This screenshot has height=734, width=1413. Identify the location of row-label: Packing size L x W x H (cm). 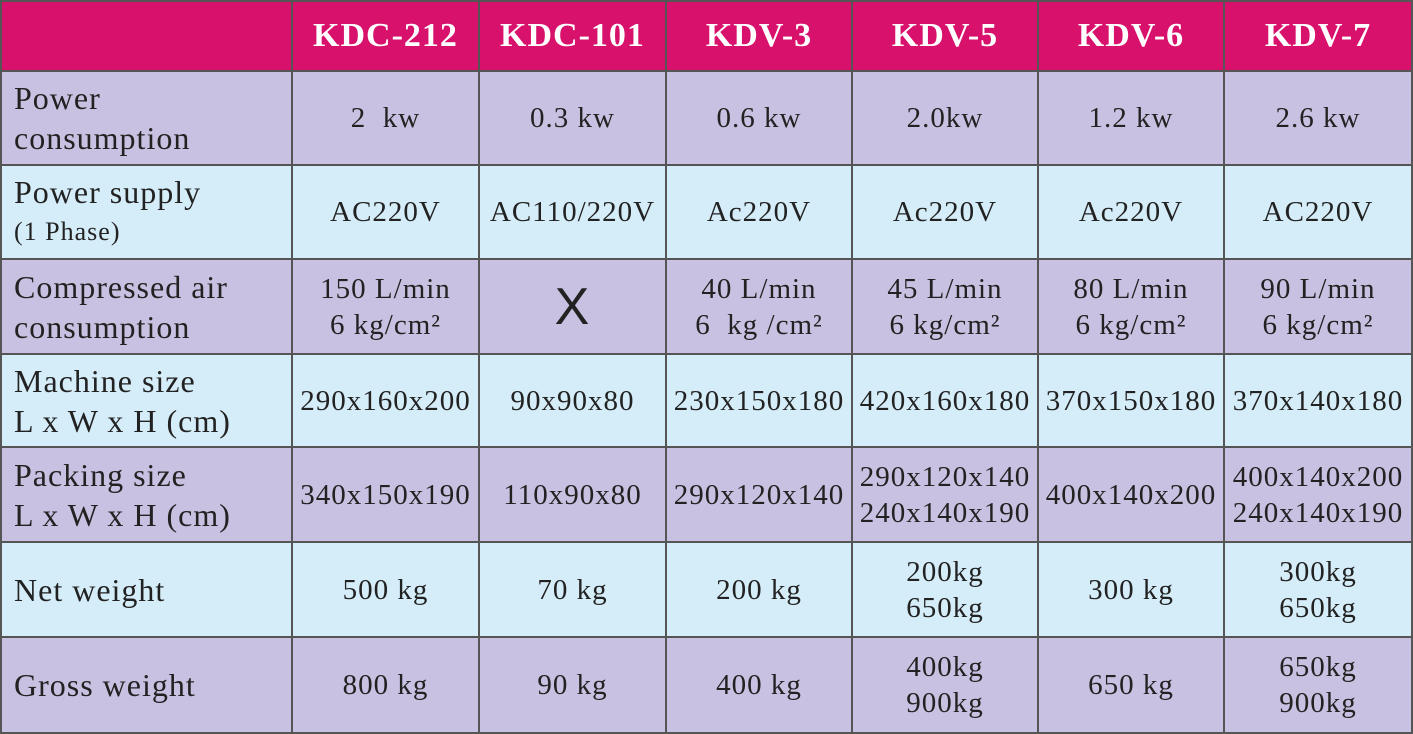
(146, 495).